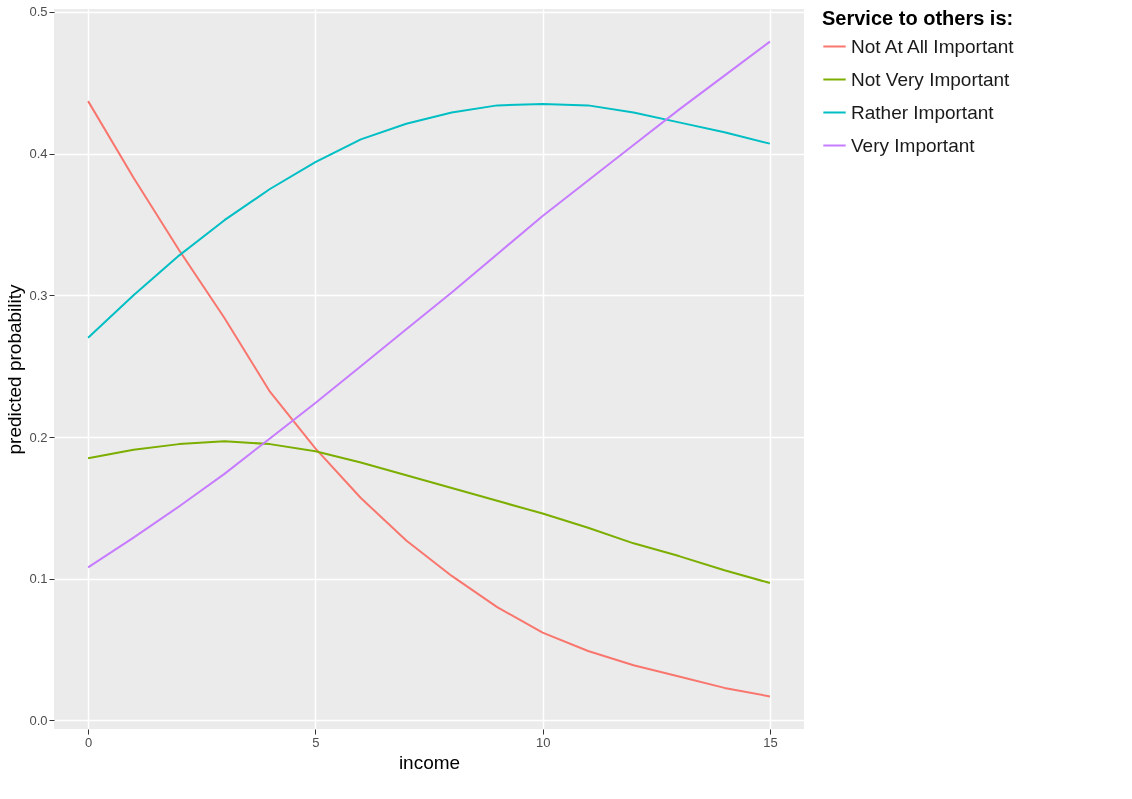 This screenshot has width=1132, height=799. Describe the element at coordinates (38, 12) in the screenshot. I see `y-tick-label: 0.5` at that location.